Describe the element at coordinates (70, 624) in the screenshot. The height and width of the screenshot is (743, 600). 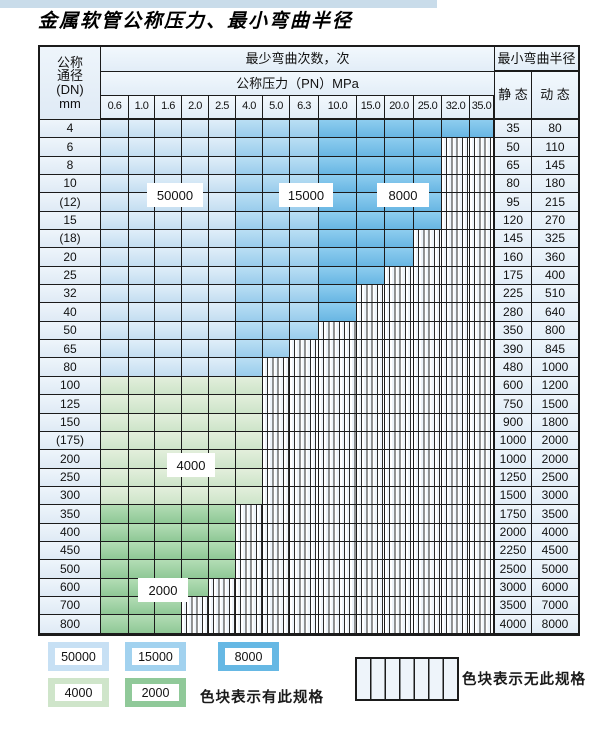
I see `dn-cell: 800` at that location.